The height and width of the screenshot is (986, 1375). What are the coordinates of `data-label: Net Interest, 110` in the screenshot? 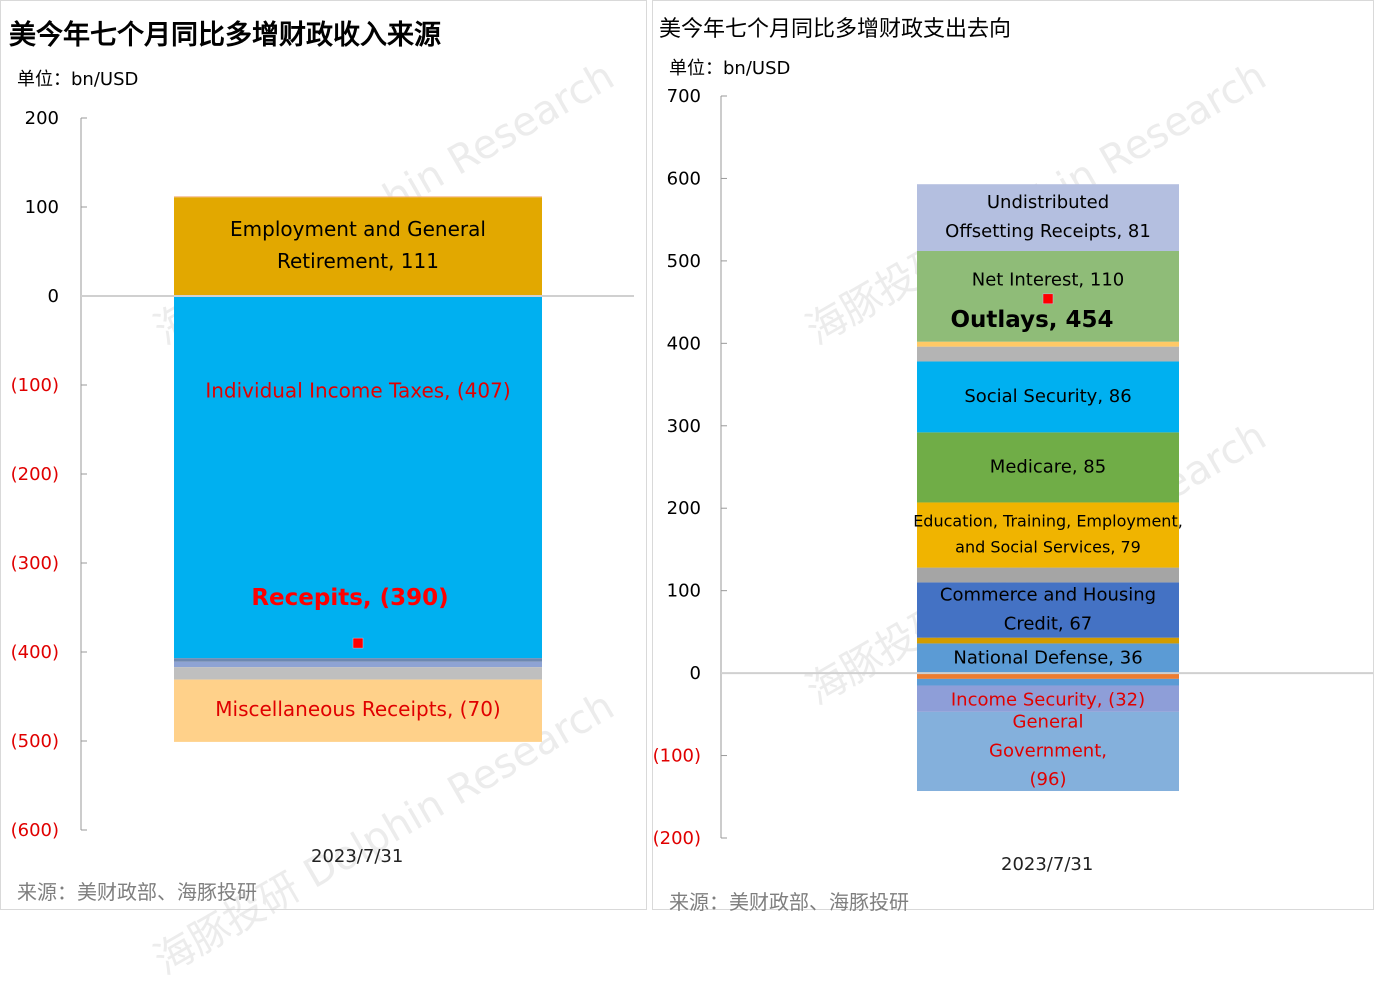 It's located at (1048, 279).